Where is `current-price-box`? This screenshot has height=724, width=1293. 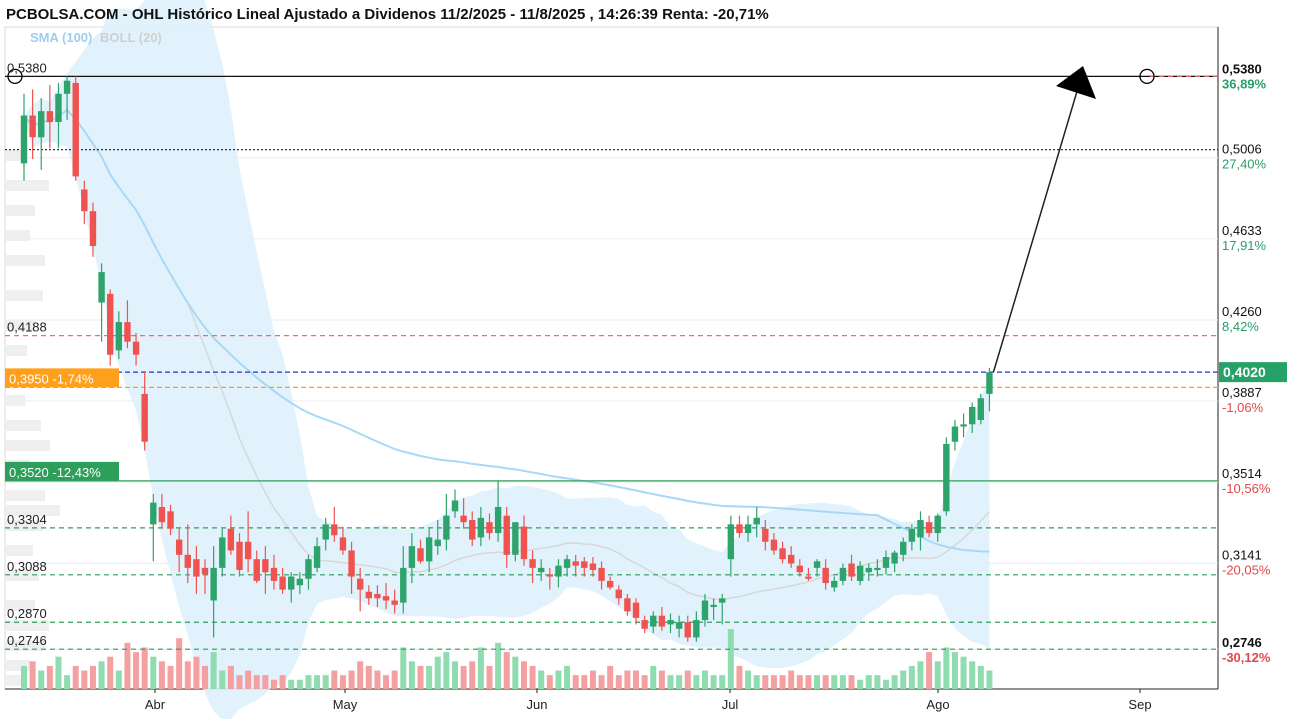
current-price-box is located at coordinates (1253, 372).